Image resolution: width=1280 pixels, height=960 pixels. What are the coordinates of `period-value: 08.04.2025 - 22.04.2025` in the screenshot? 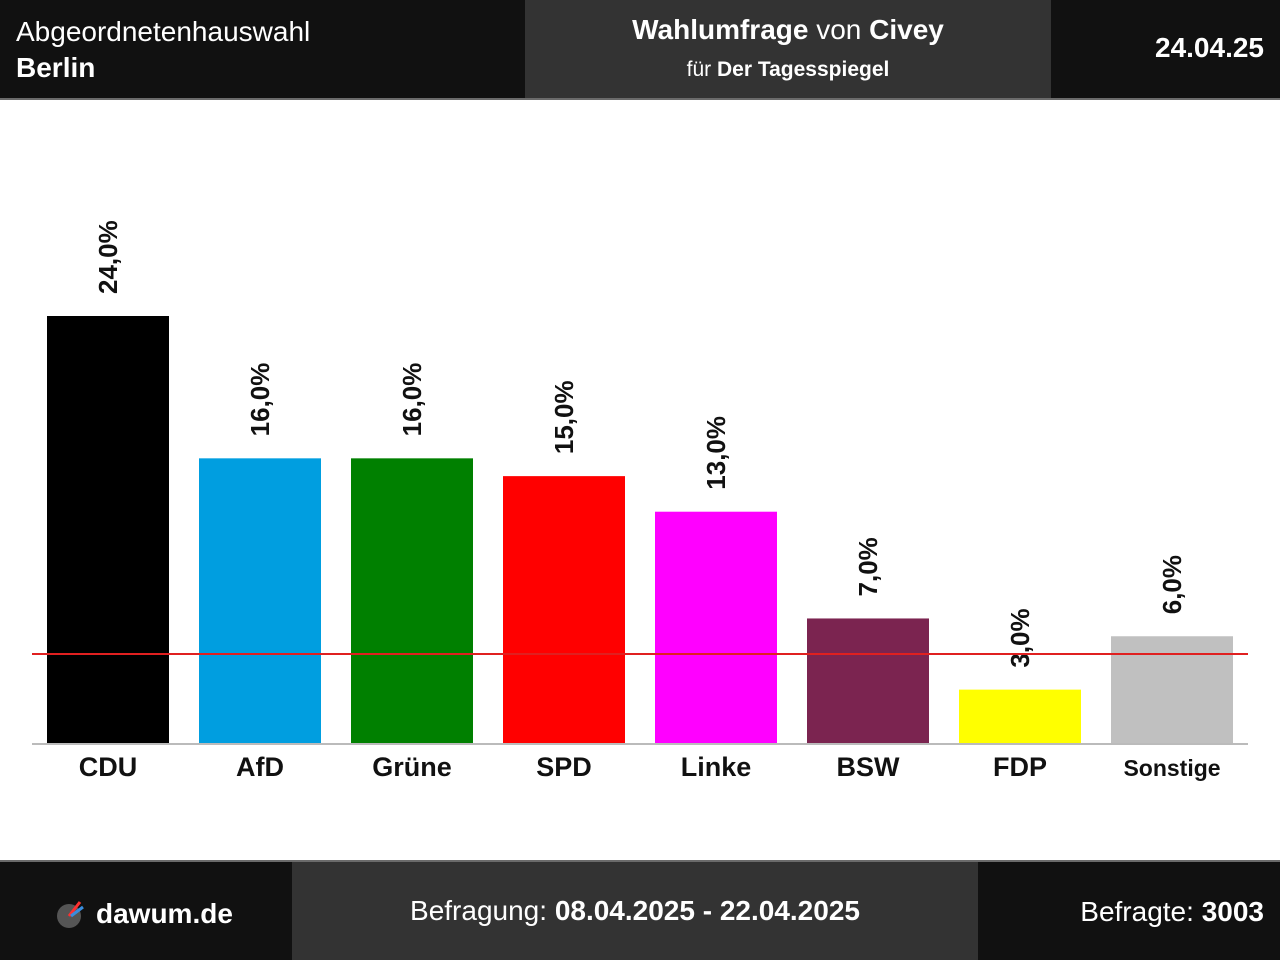 It's located at (707, 910).